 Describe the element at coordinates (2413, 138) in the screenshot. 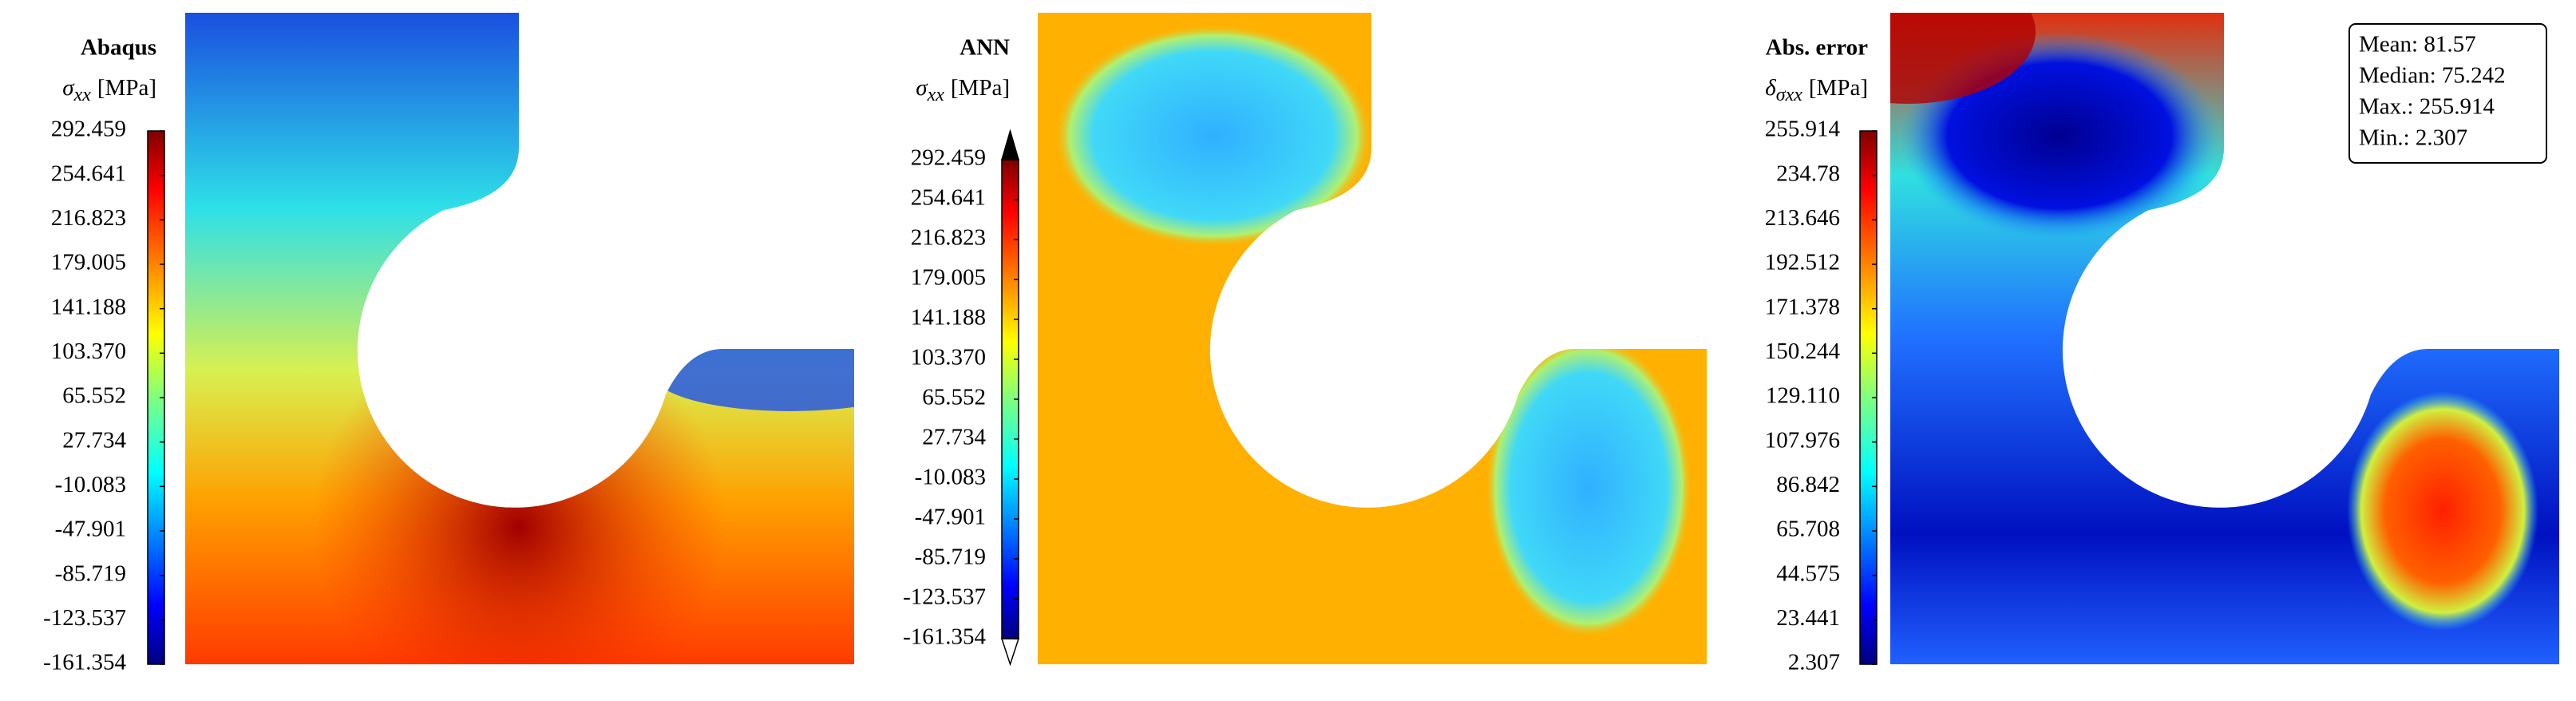

I see `stats-entry: Min.: 2.307` at that location.